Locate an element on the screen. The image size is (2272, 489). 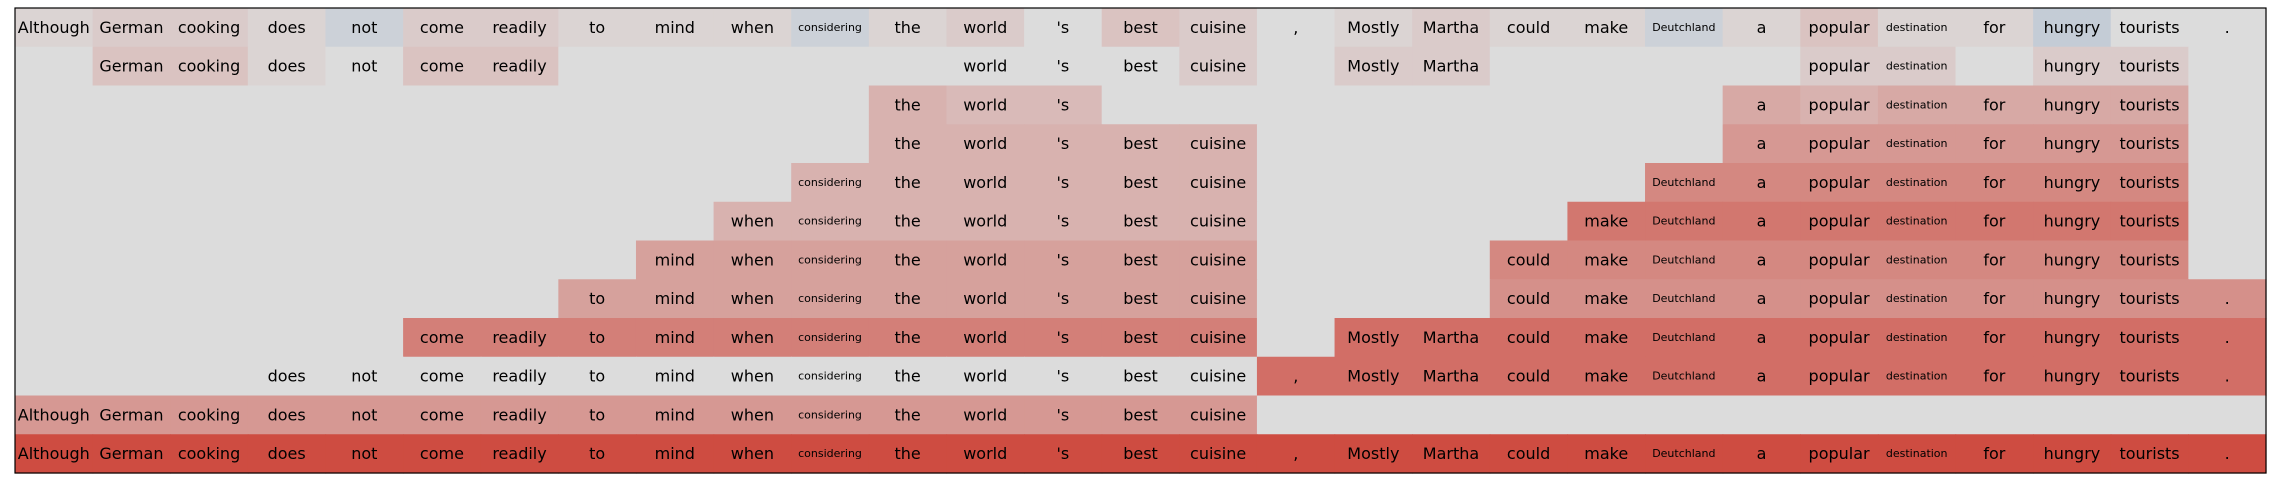
token-label: could is located at coordinates (1528, 298).